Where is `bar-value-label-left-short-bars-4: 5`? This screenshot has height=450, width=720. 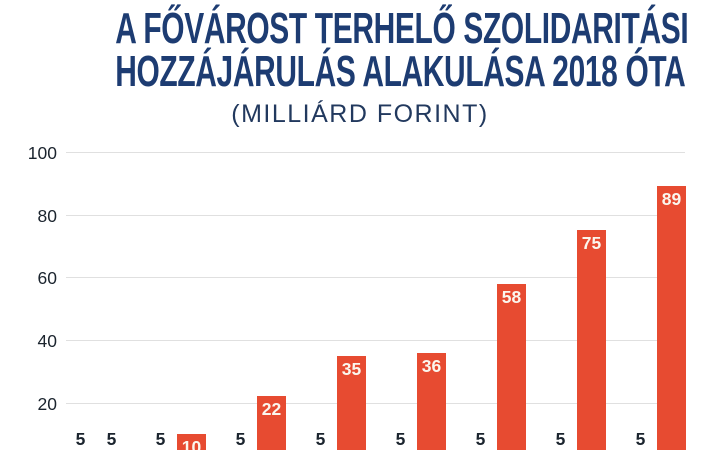
bar-value-label-left-short-bars-4: 5 is located at coordinates (320, 438).